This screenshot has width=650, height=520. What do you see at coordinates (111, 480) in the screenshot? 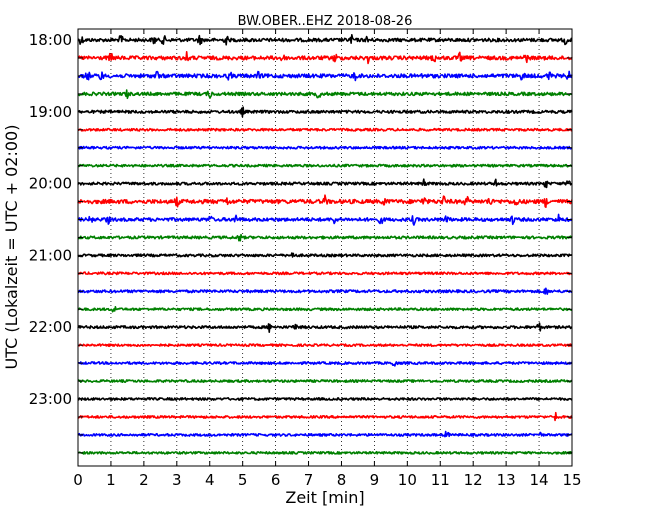
I see `x-tick-label: 1` at bounding box center [111, 480].